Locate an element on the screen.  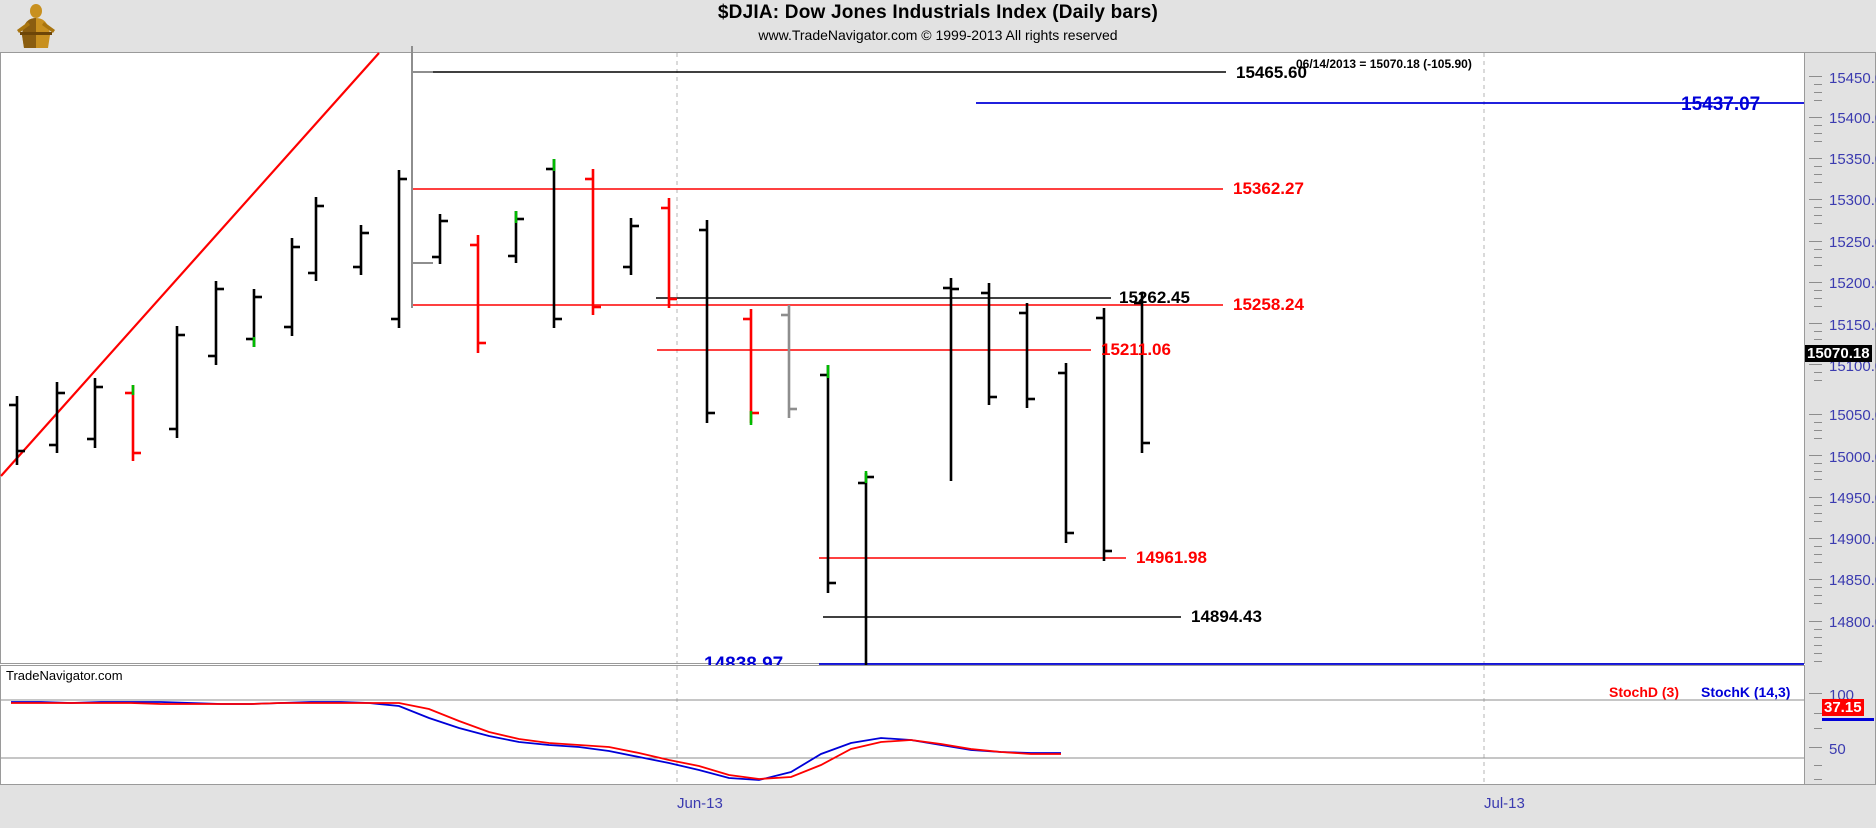
axis-label-15450: 15450.0 is located at coordinates (1852, 78).